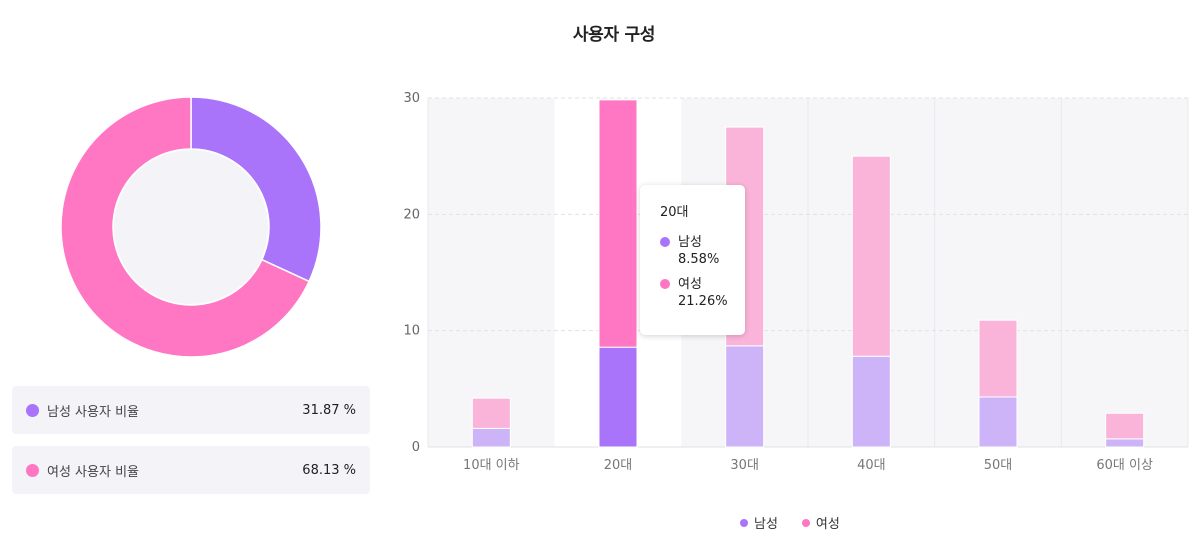 The image size is (1204, 552). Describe the element at coordinates (32, 470) in the screenshot. I see `female-dot-icon` at that location.